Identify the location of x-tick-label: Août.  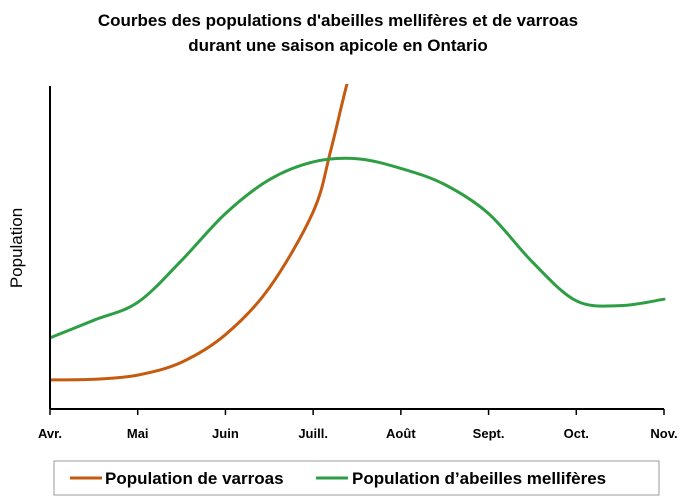
(401, 433).